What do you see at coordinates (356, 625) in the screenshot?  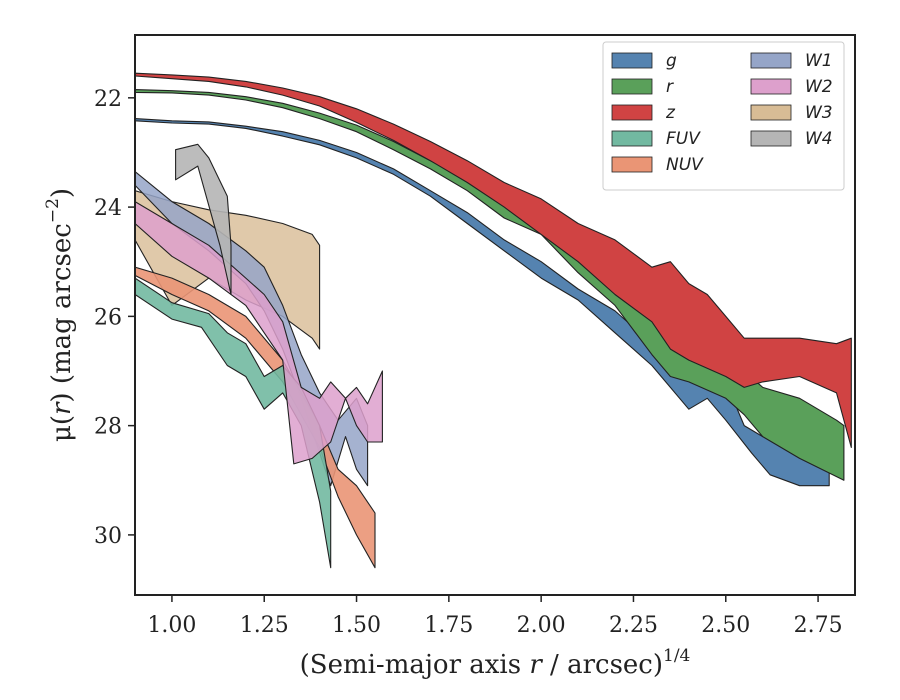 I see `x-tick-label: 1.50` at bounding box center [356, 625].